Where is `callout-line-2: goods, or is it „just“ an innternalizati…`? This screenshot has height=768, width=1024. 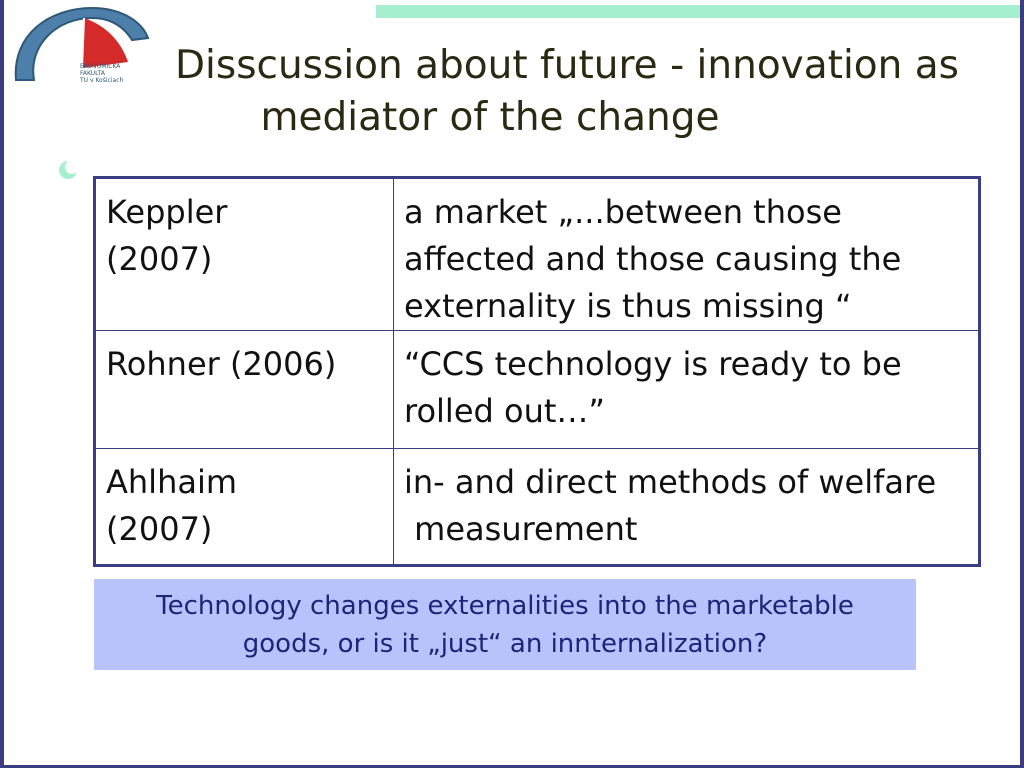
callout-line-2: goods, or is it „just“ an innternalizati… is located at coordinates (505, 644).